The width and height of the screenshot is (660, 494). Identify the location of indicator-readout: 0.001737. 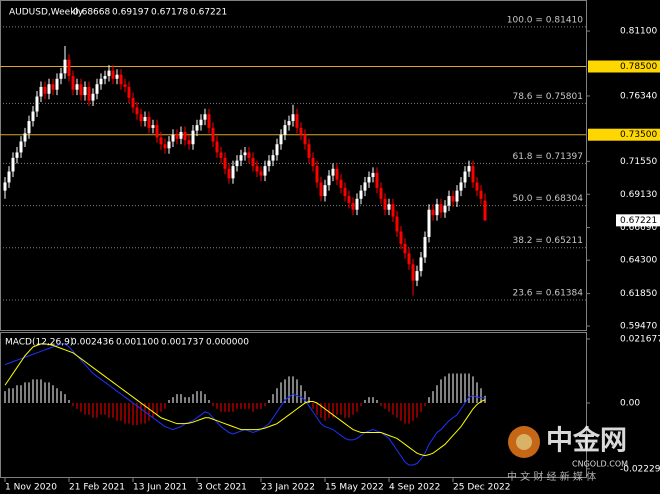
(182, 343).